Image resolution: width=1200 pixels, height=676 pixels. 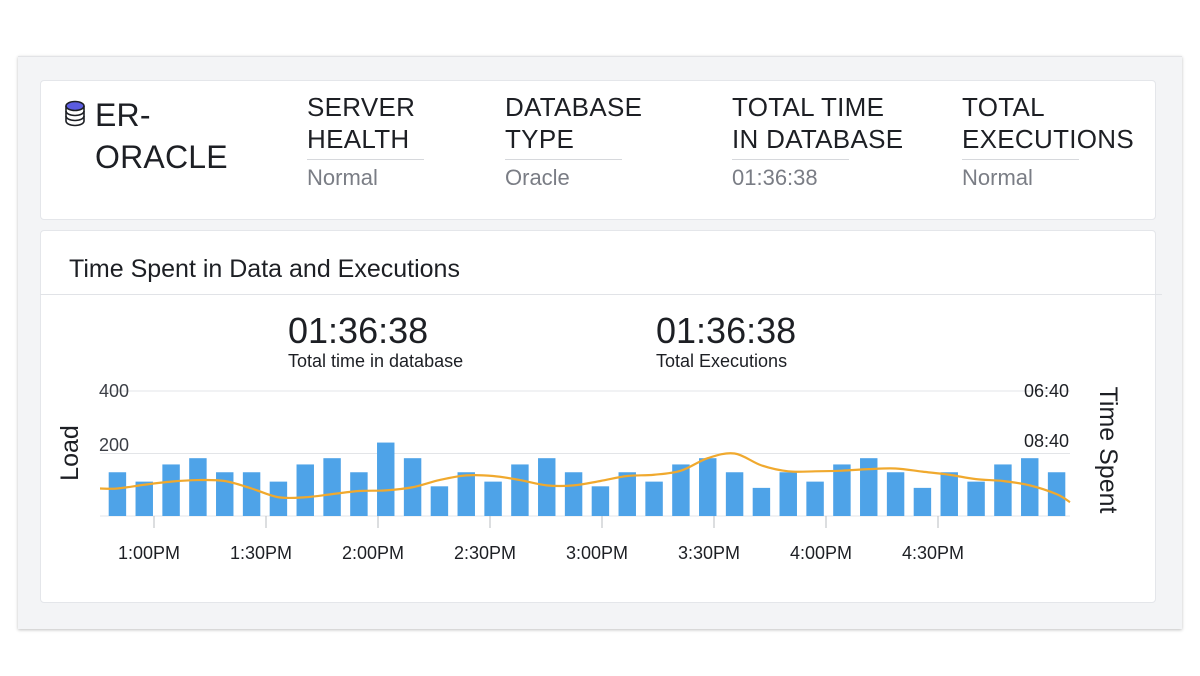 I want to click on metric-label: TOTAL TIME IN DATABASE, so click(x=818, y=123).